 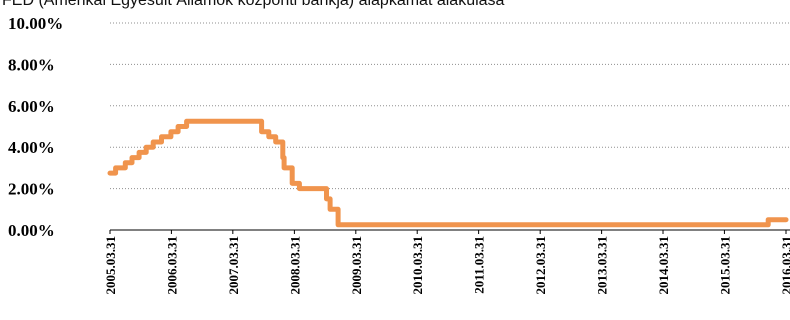 I want to click on x-tick-label: 2010.03.31, so click(x=417, y=265).